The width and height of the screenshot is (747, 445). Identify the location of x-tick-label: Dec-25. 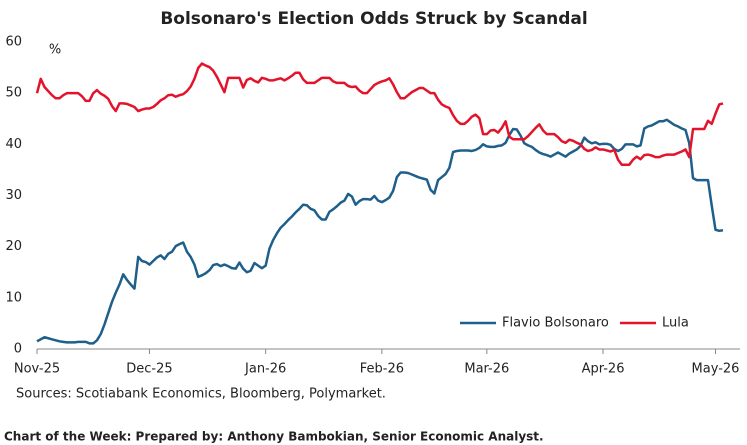
(149, 369).